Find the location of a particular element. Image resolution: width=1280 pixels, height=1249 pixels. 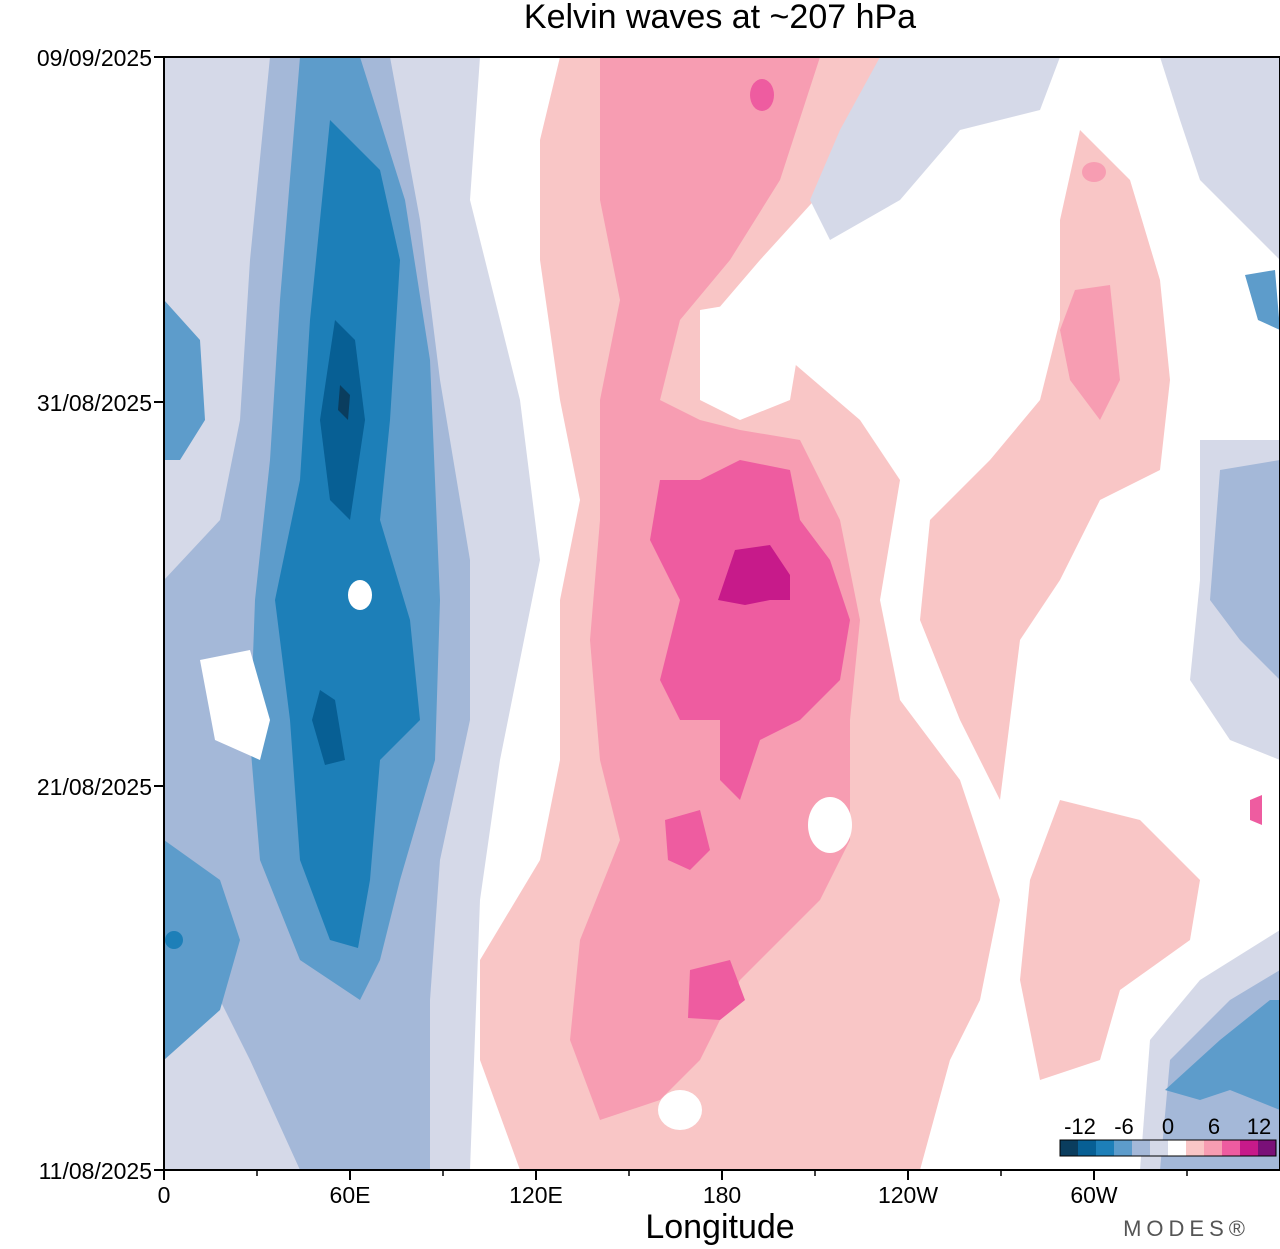

modes-logo: MODES® is located at coordinates (1186, 1228).